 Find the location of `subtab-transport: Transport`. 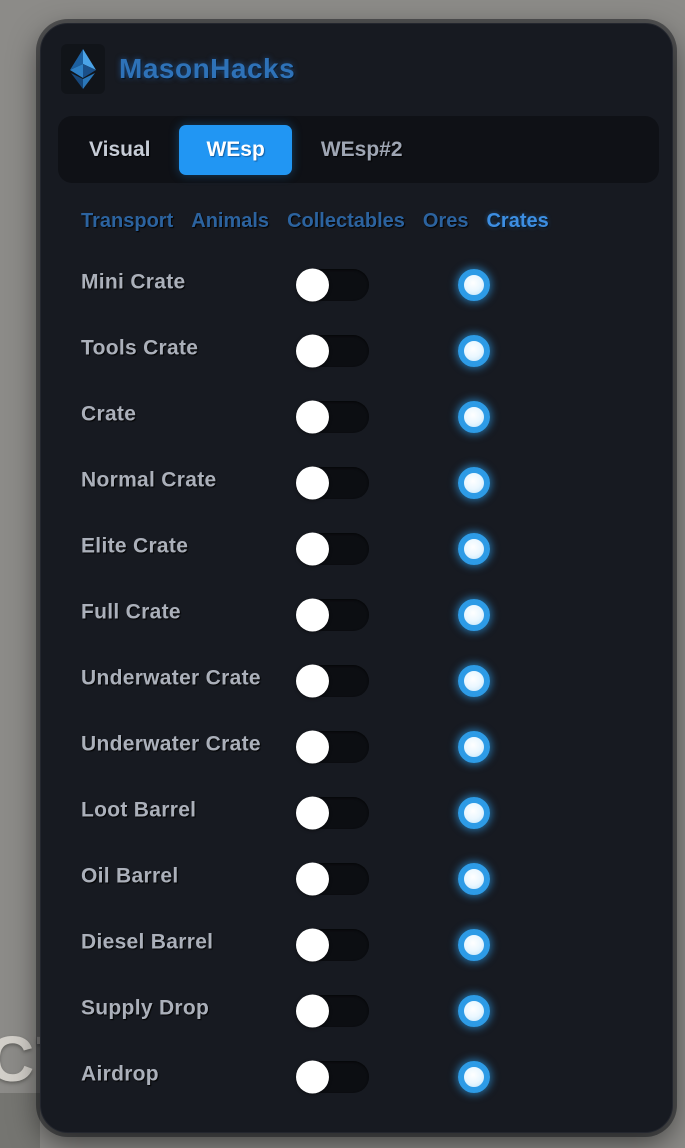

subtab-transport: Transport is located at coordinates (127, 221).